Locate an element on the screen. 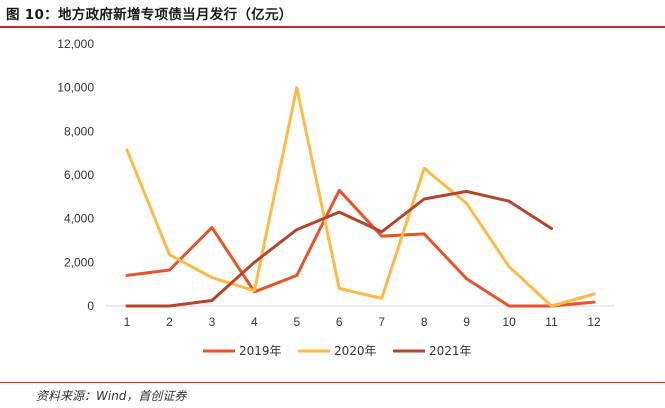  x-tick-label: 1 is located at coordinates (127, 322).